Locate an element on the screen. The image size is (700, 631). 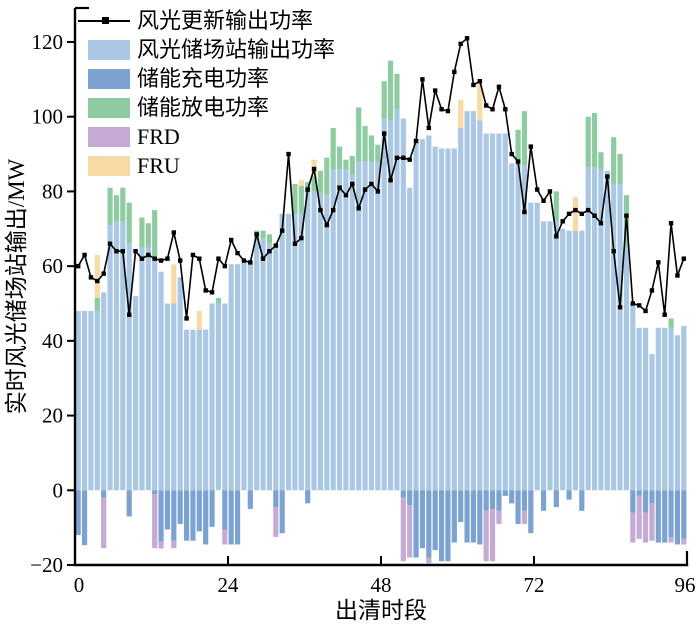
legend-label: FRD is located at coordinates (158, 136).